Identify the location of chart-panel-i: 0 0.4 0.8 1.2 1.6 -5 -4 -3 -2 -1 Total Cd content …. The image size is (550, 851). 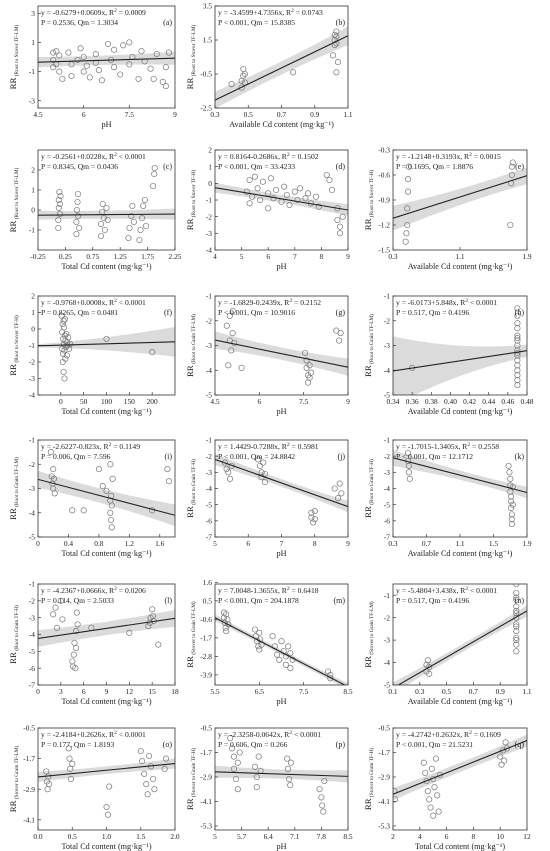
(92, 497).